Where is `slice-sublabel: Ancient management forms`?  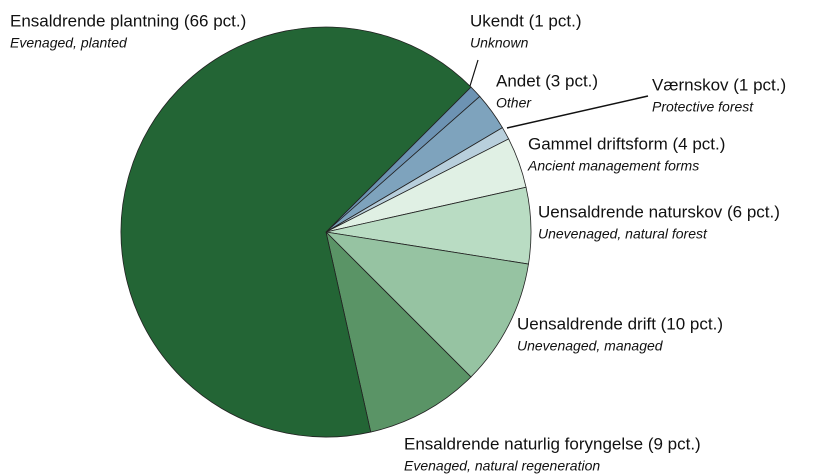 slice-sublabel: Ancient management forms is located at coordinates (613, 166).